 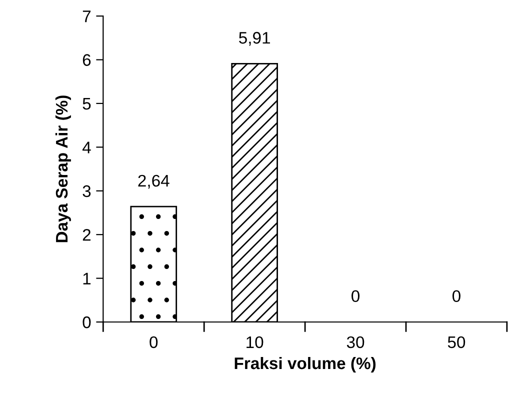 I want to click on y-tick-label: 6, so click(x=86, y=60).